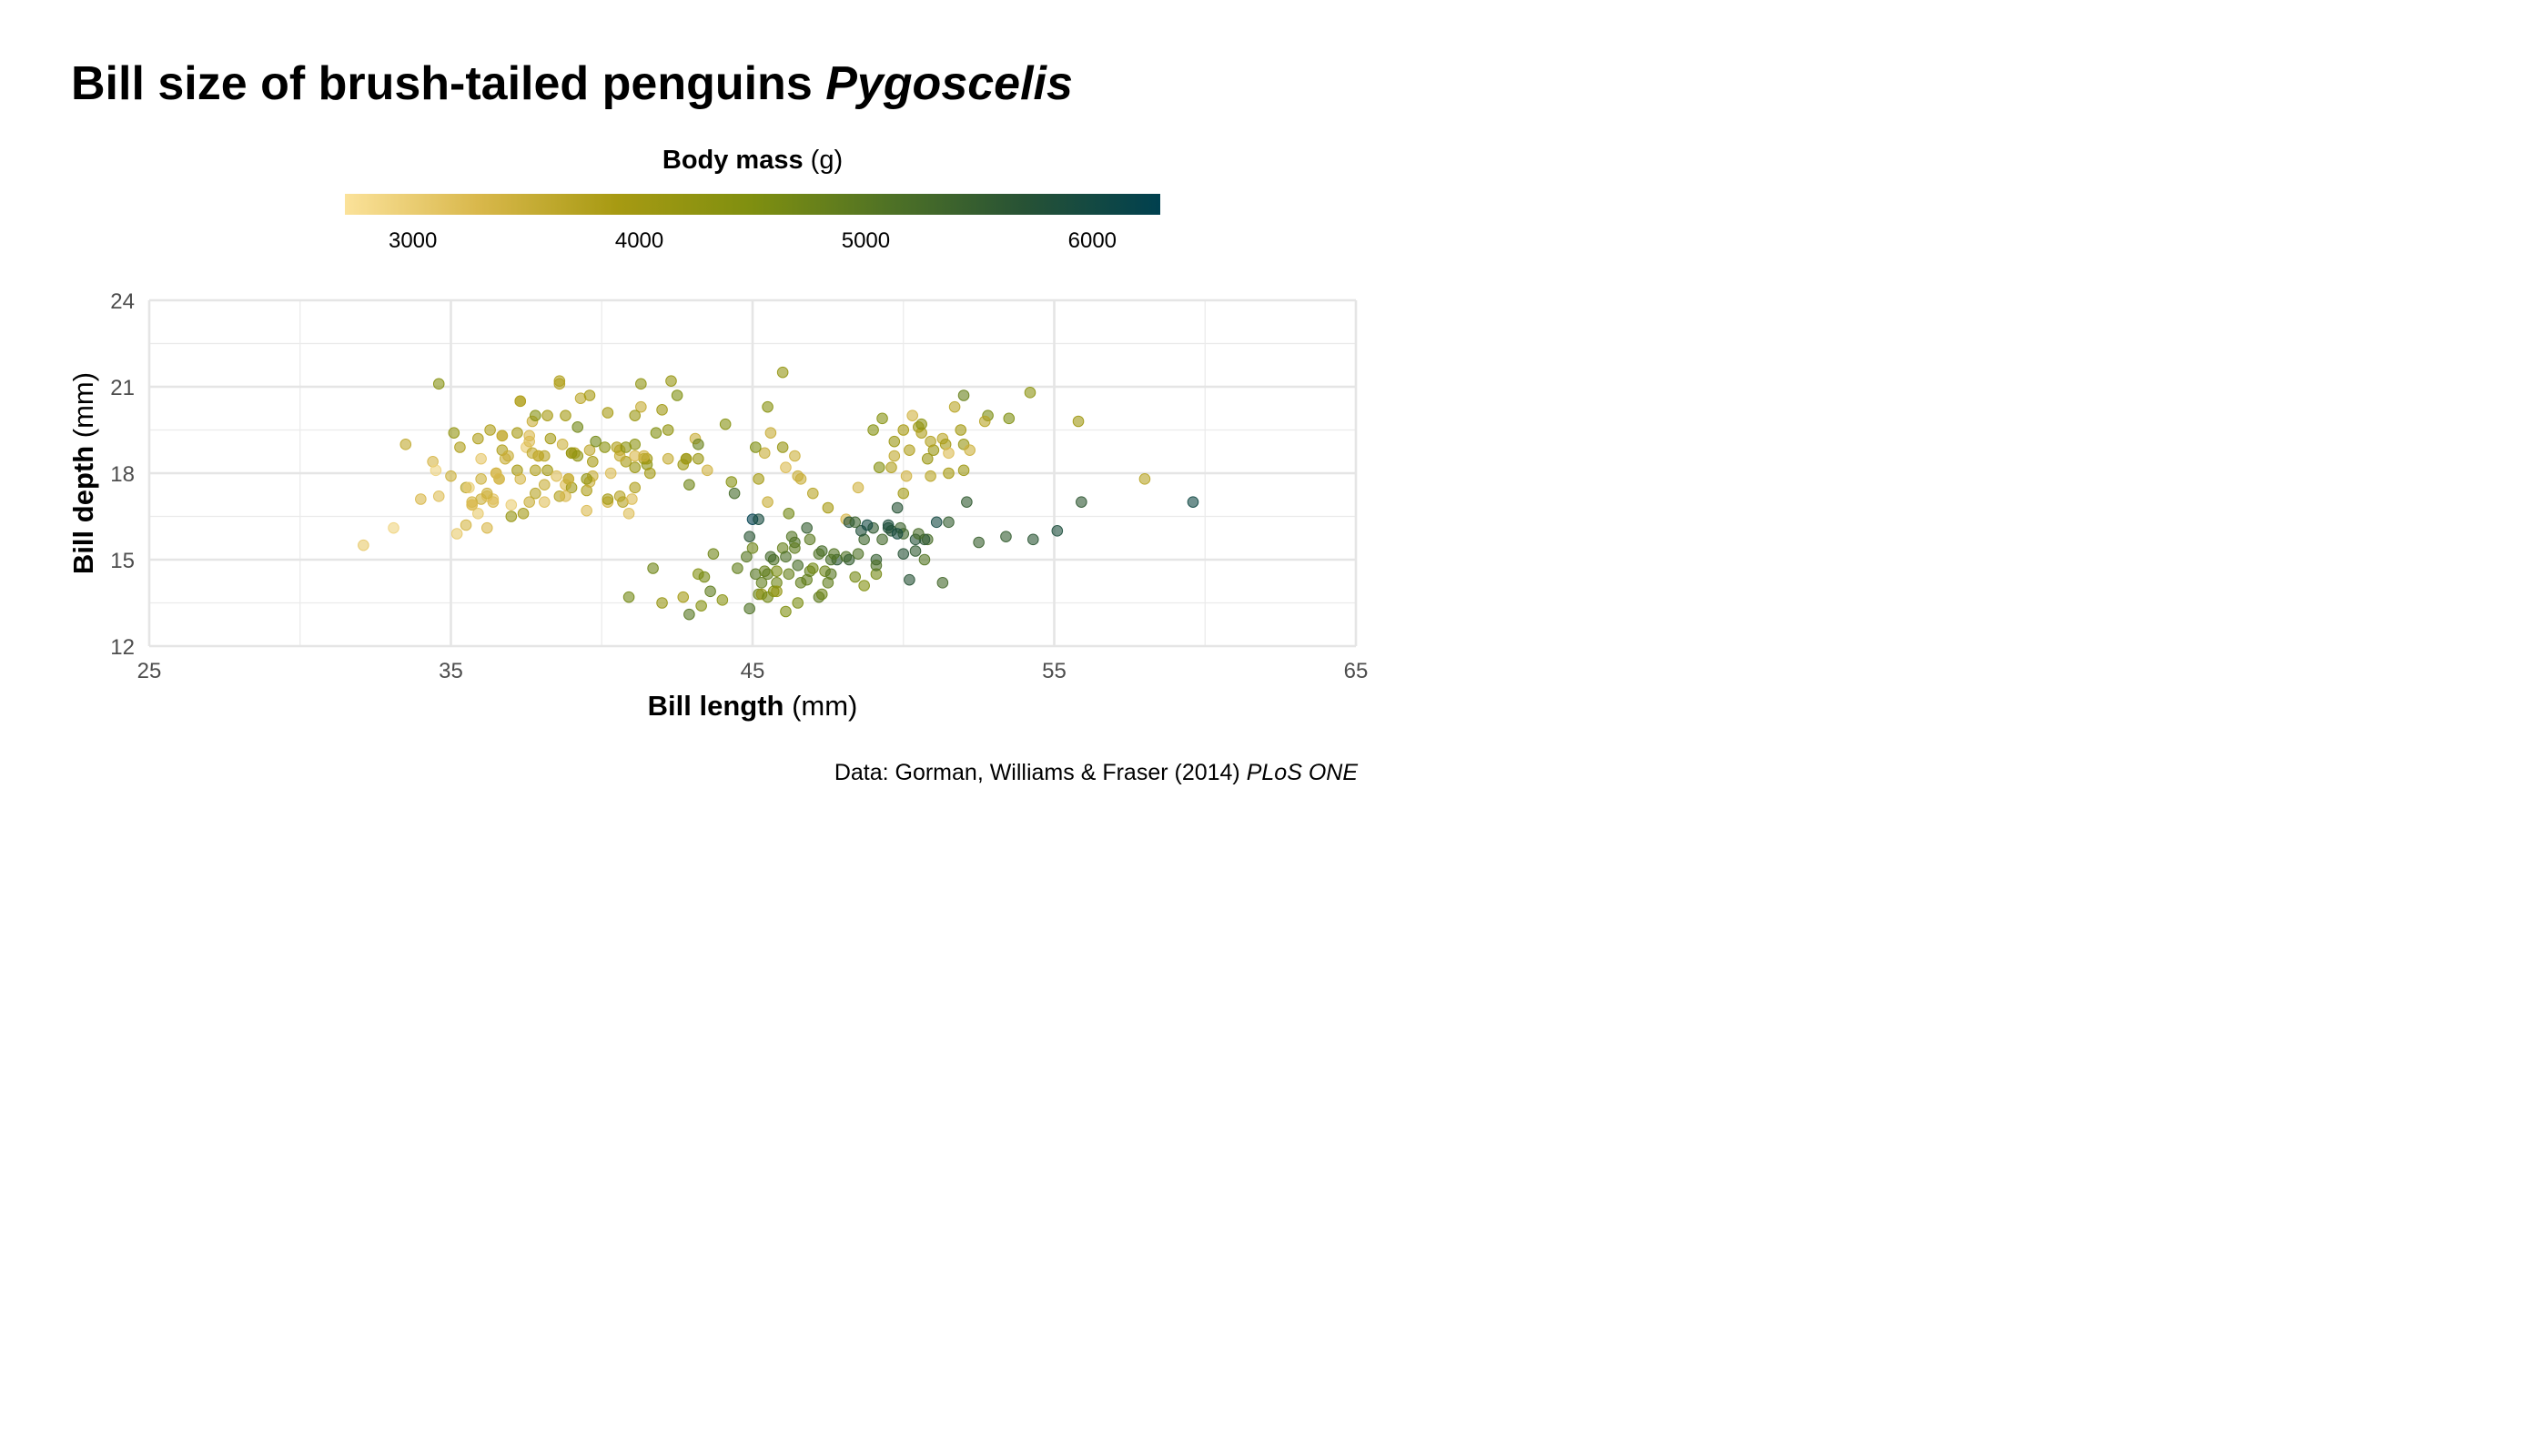 This screenshot has width=2548, height=1456. I want to click on y-tick-label: 12, so click(122, 647).